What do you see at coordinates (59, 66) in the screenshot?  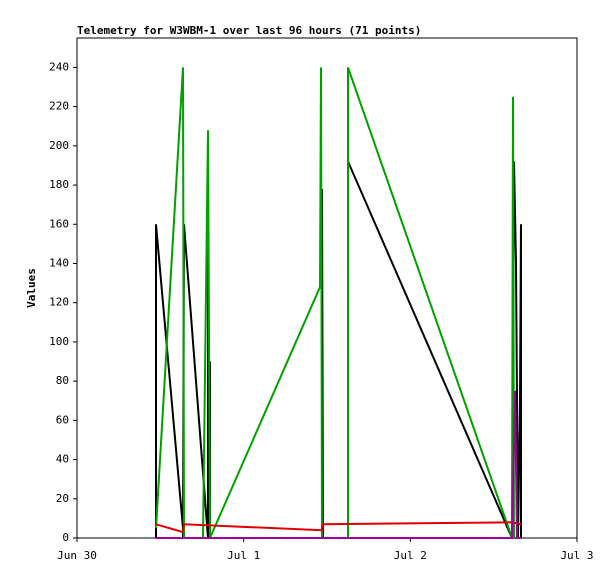 I see `y-tick-label: 240` at bounding box center [59, 66].